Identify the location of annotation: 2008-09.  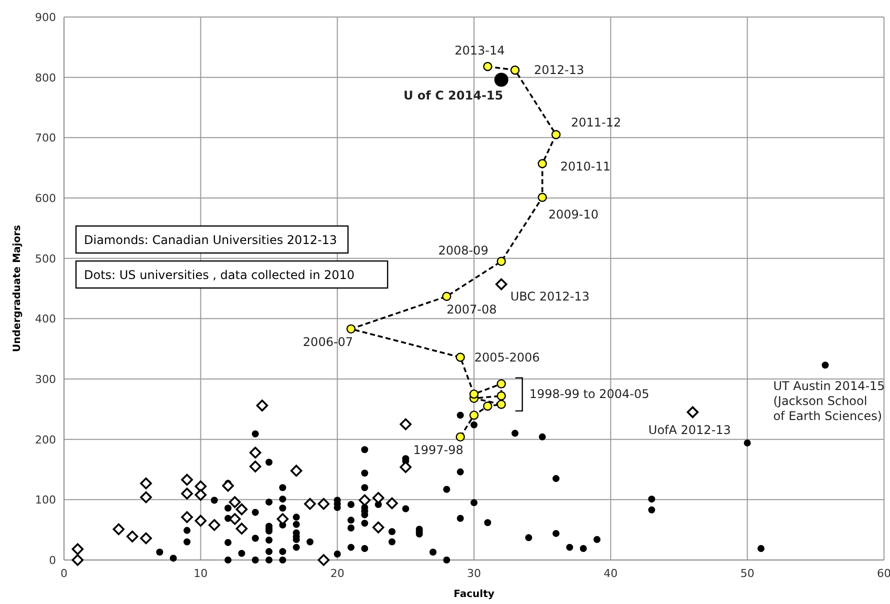
(463, 250).